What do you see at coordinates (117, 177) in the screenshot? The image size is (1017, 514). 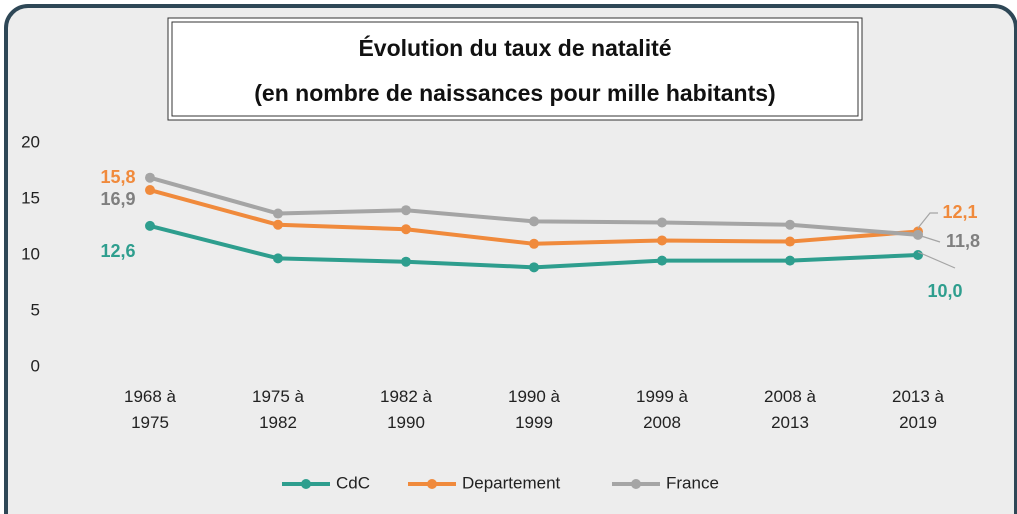 I see `data-label: 15,8` at bounding box center [117, 177].